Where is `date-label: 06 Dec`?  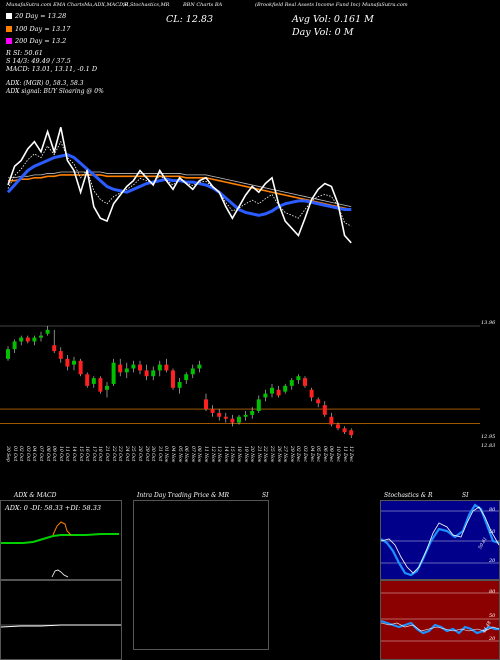
date-label: 06 Dec is located at coordinates (324, 454).